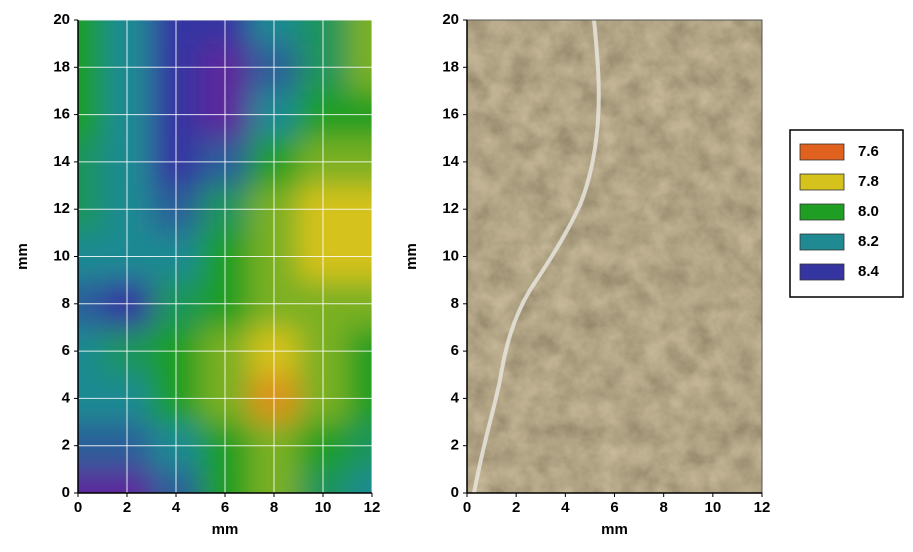 This screenshot has width=913, height=552. Describe the element at coordinates (536, 256) in the screenshot. I see `root` at that location.